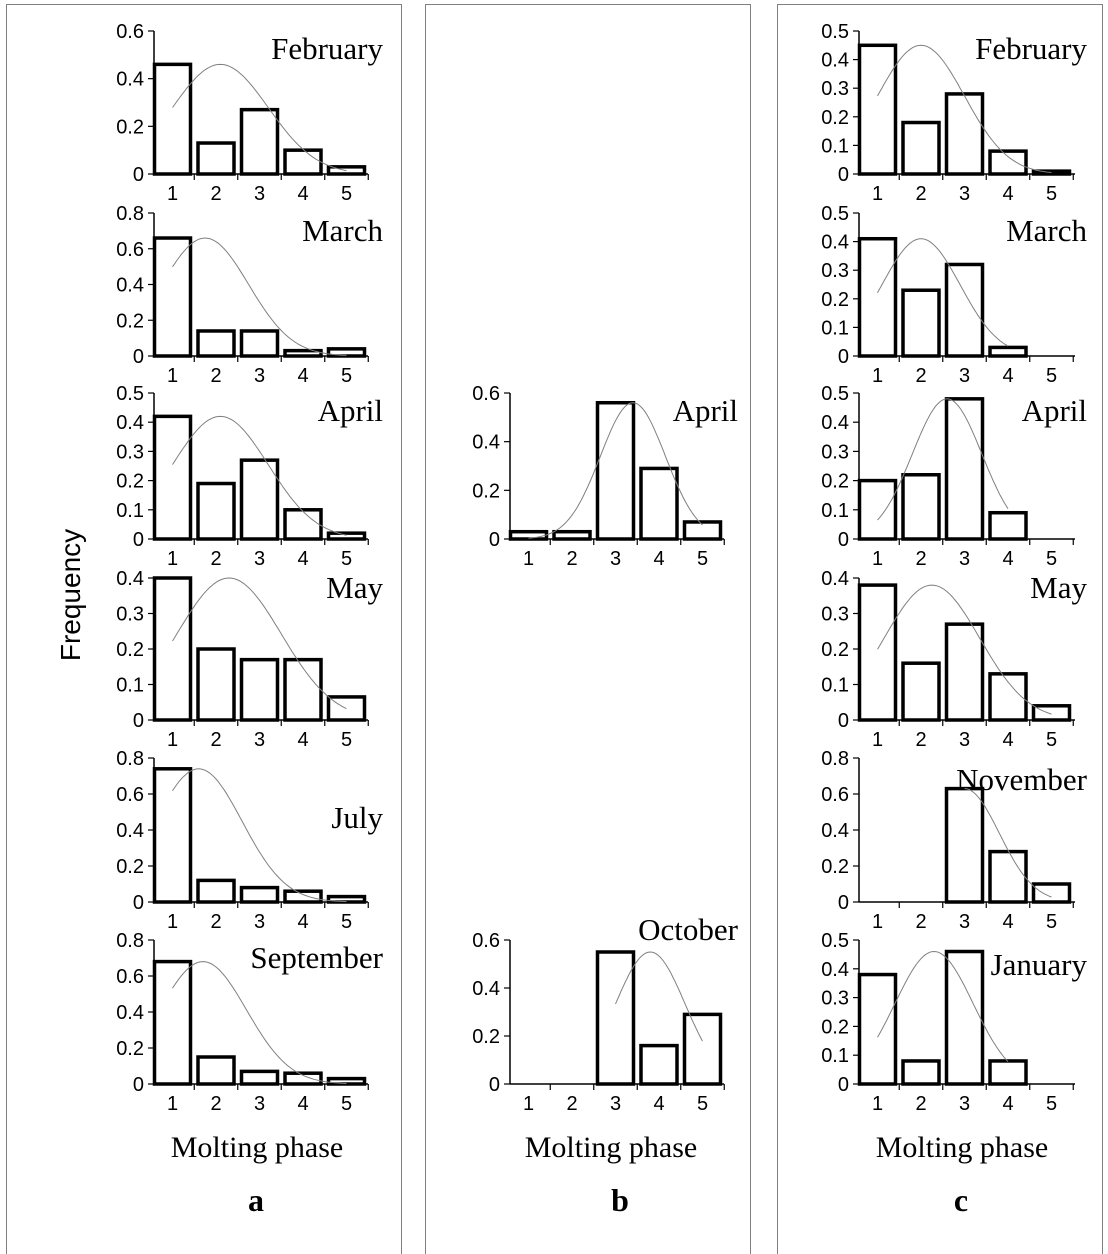 The image size is (1108, 1254). I want to click on chart-c-3: 0 0.1 0.2 0.3 0.4 1 2 3 4 5 May, so click(954, 659).